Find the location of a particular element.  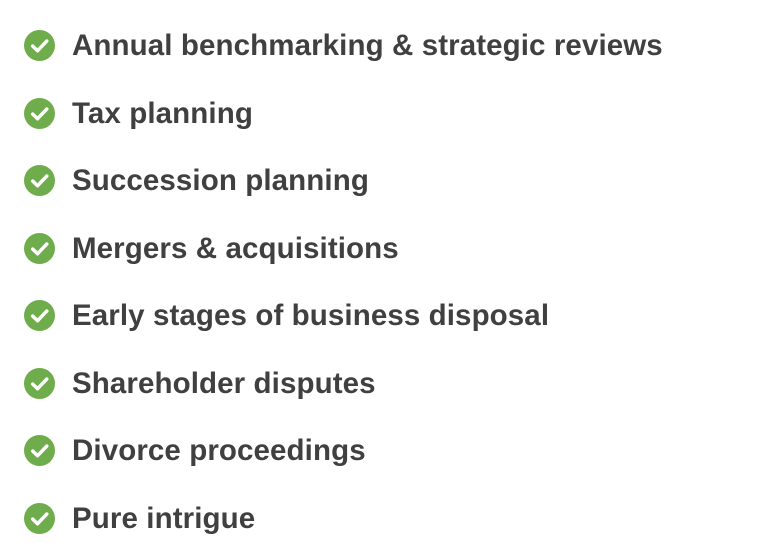

list-item-label: Mergers & acquisitions is located at coordinates (235, 249).